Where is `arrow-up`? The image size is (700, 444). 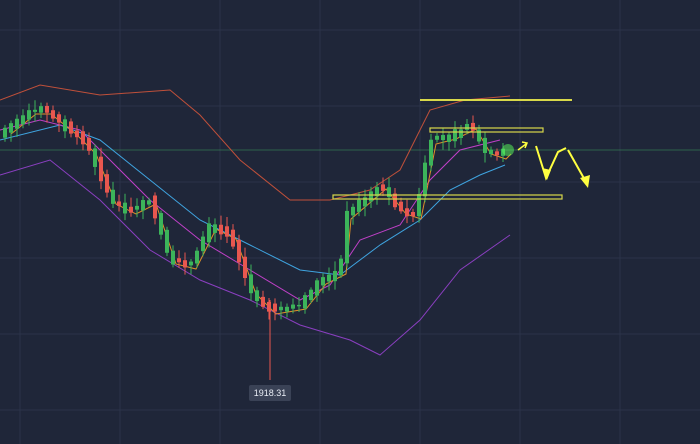 arrow-up is located at coordinates (523, 146).